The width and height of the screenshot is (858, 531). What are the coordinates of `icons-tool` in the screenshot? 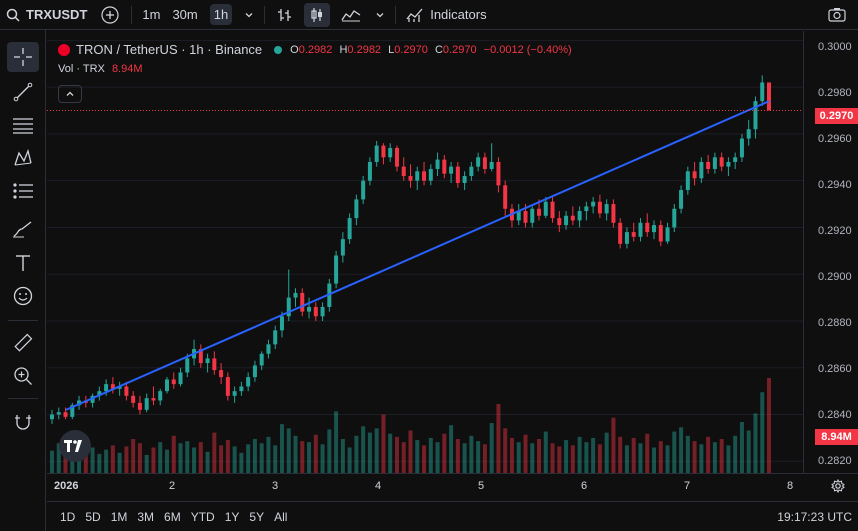 It's located at (23, 296).